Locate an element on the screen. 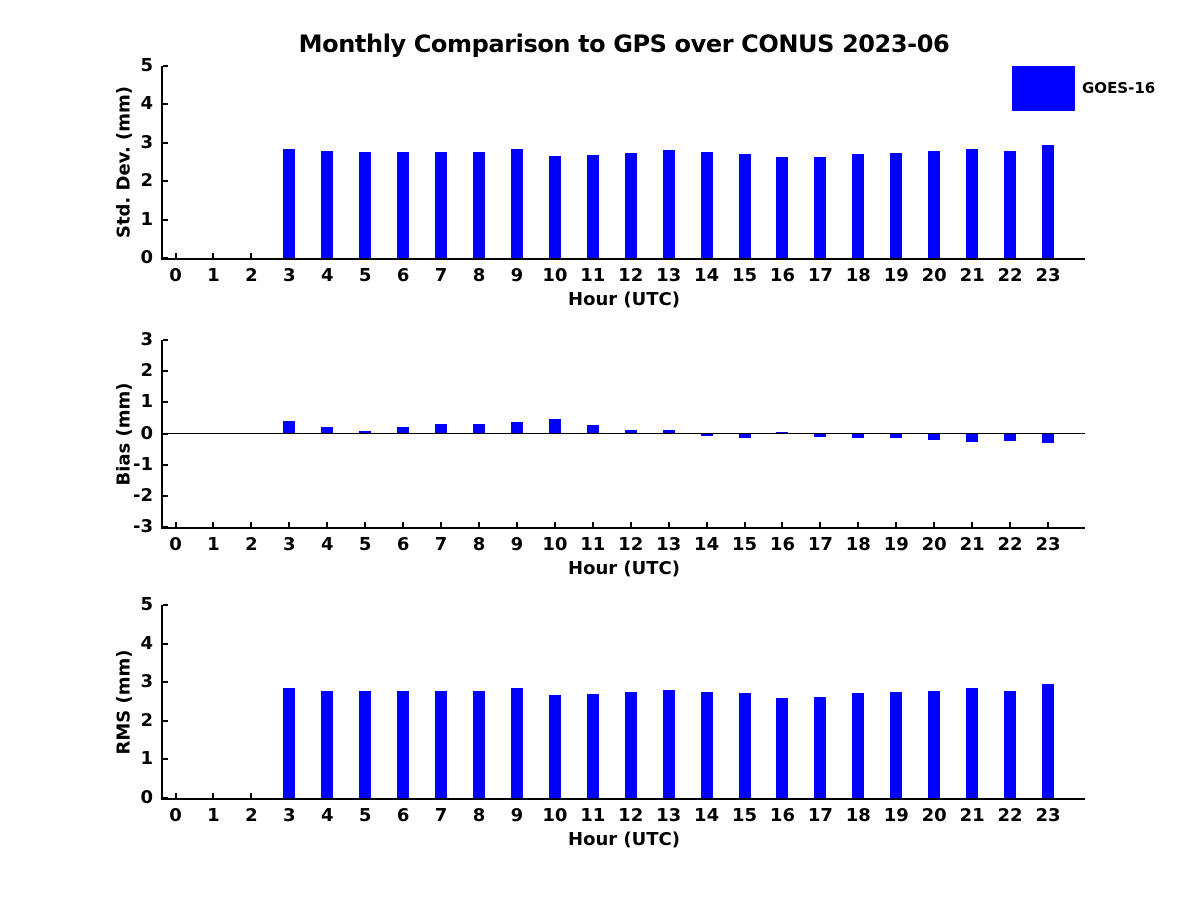 This screenshot has width=1200, height=900. x-tick-label: 22 is located at coordinates (1010, 815).